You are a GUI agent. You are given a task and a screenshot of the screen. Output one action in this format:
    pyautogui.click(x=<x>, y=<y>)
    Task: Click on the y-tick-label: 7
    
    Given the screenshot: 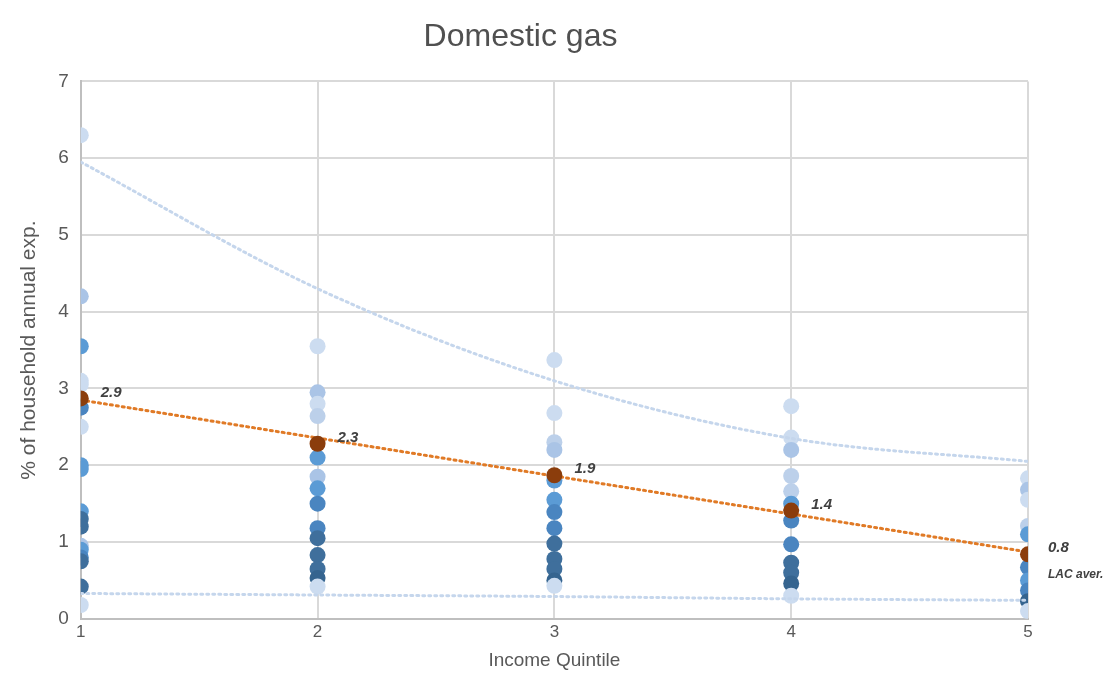 What is the action you would take?
    pyautogui.click(x=63, y=80)
    